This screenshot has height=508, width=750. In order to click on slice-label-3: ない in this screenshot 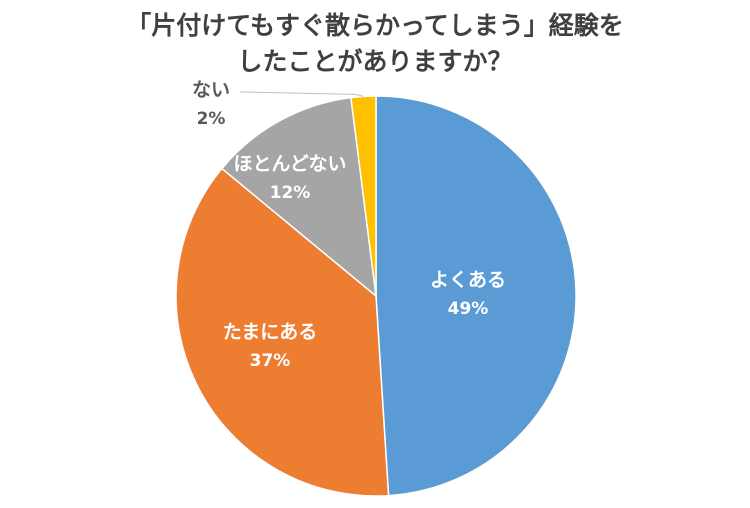, I will do `click(211, 90)`.